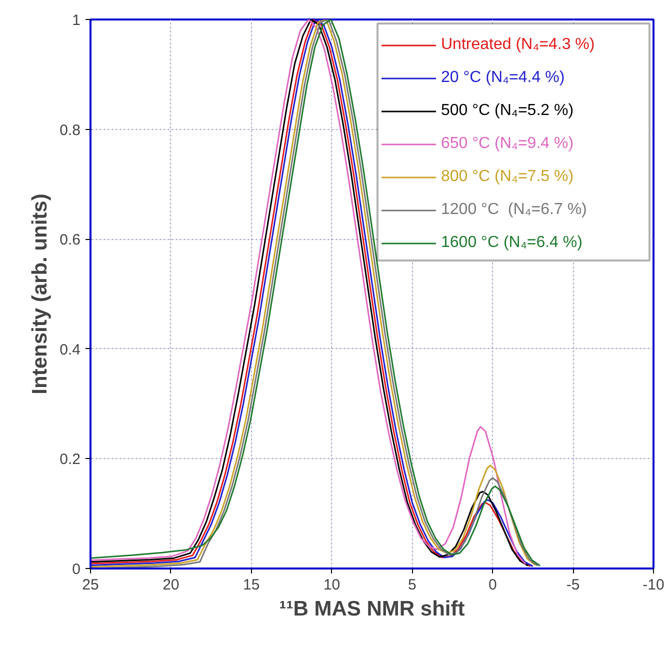  What do you see at coordinates (40, 294) in the screenshot?
I see `y-axis-title: Intensity (arb. units)` at bounding box center [40, 294].